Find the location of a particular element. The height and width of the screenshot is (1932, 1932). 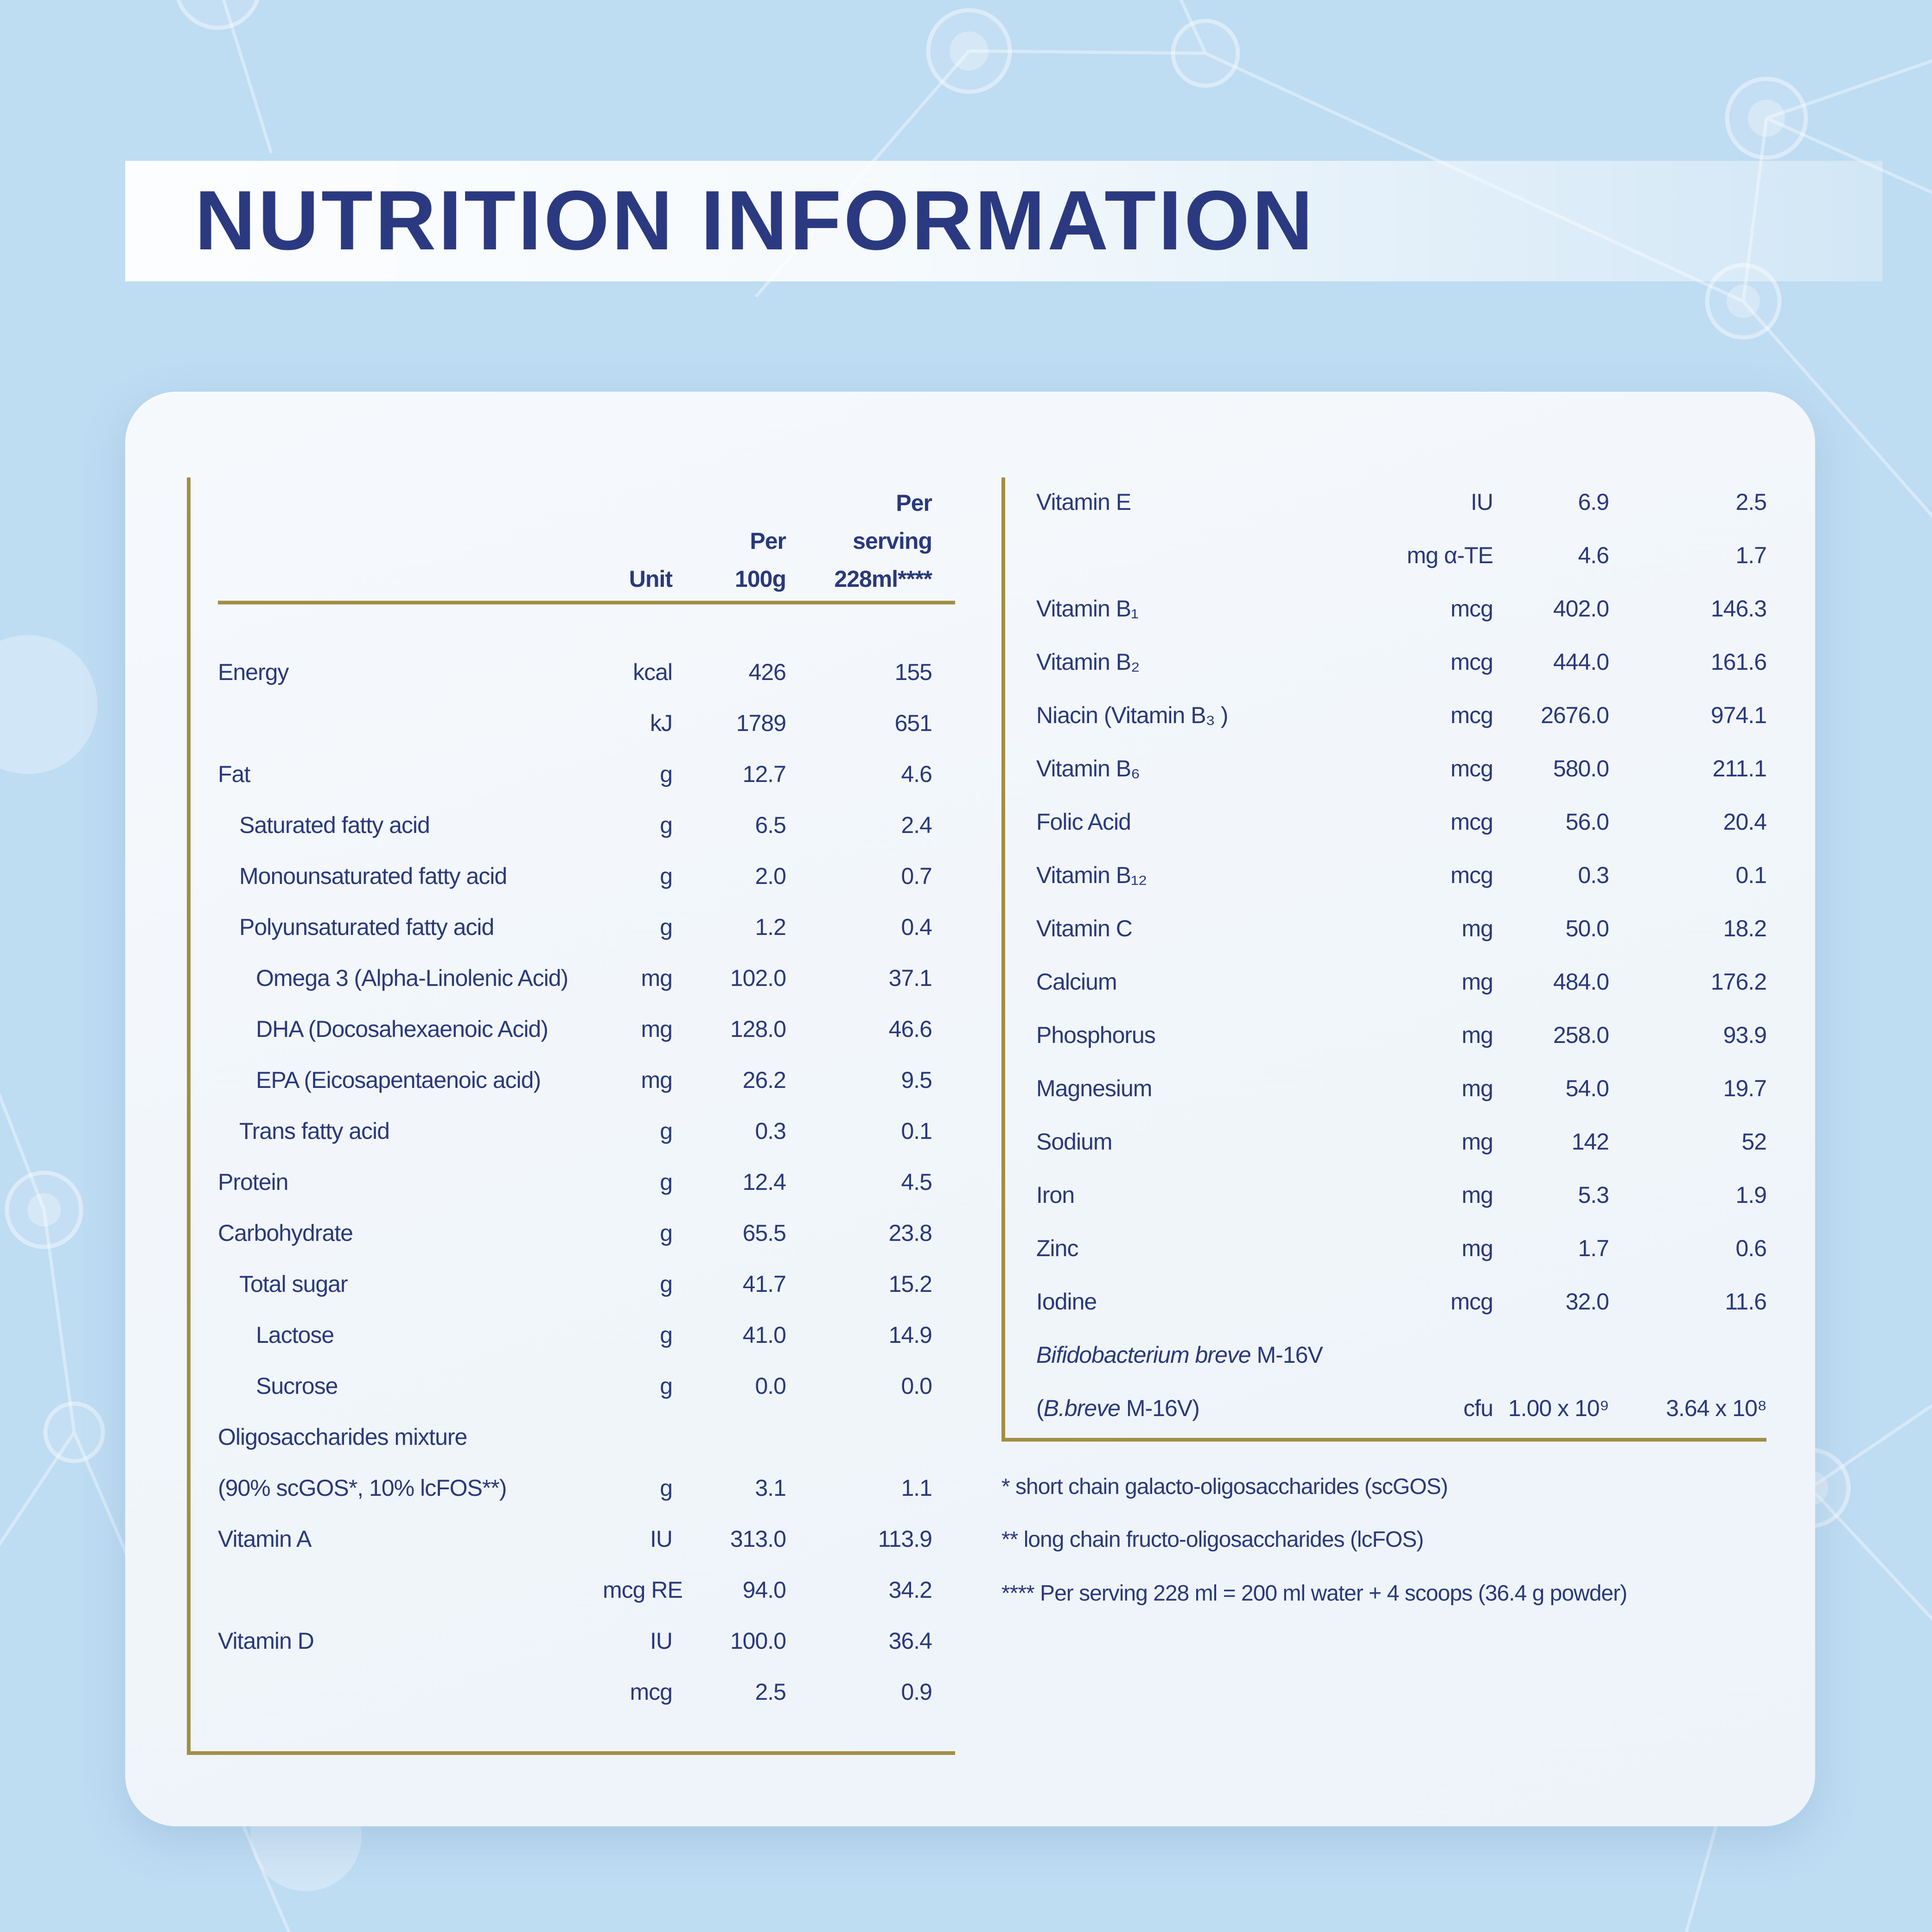

nutrient-label: Fat is located at coordinates (234, 774).